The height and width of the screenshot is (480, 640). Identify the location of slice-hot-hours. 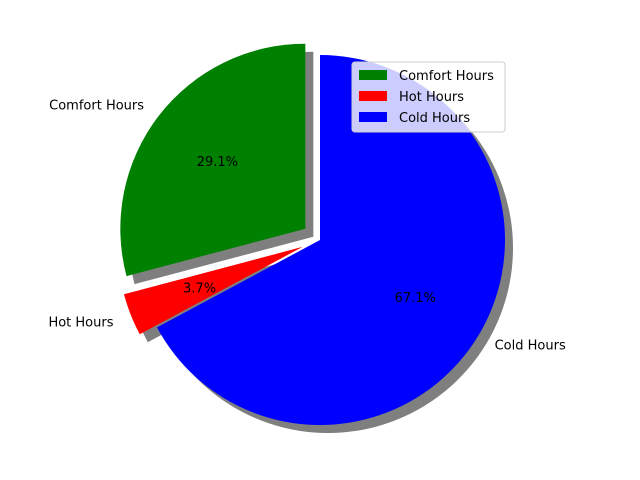
(213, 290).